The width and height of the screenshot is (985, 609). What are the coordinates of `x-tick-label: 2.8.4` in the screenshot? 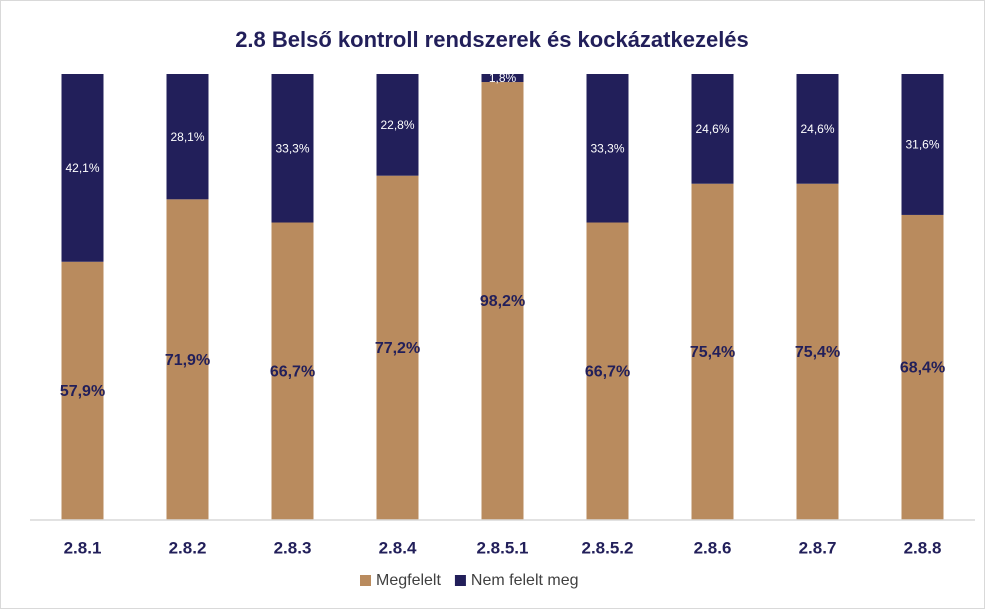 It's located at (398, 547).